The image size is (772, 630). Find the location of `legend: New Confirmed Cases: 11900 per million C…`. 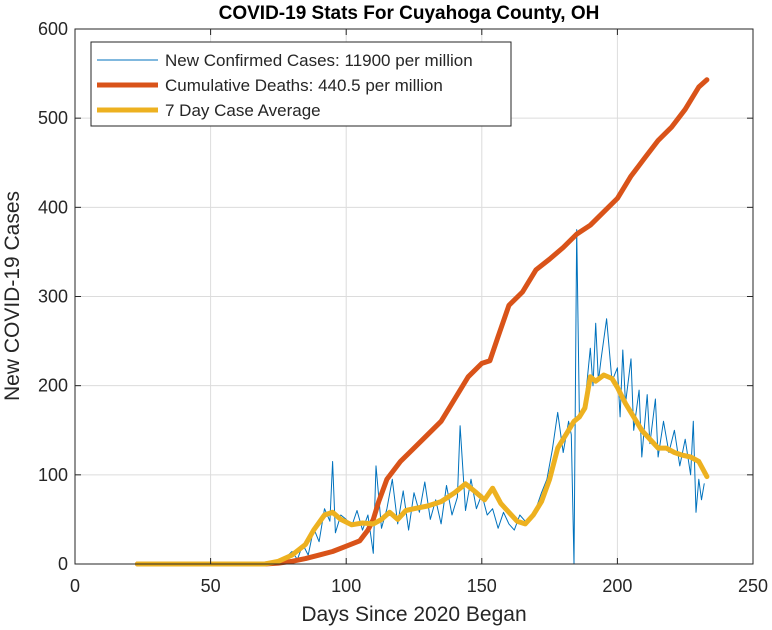

legend: New Confirmed Cases: 11900 per million C… is located at coordinates (301, 84).